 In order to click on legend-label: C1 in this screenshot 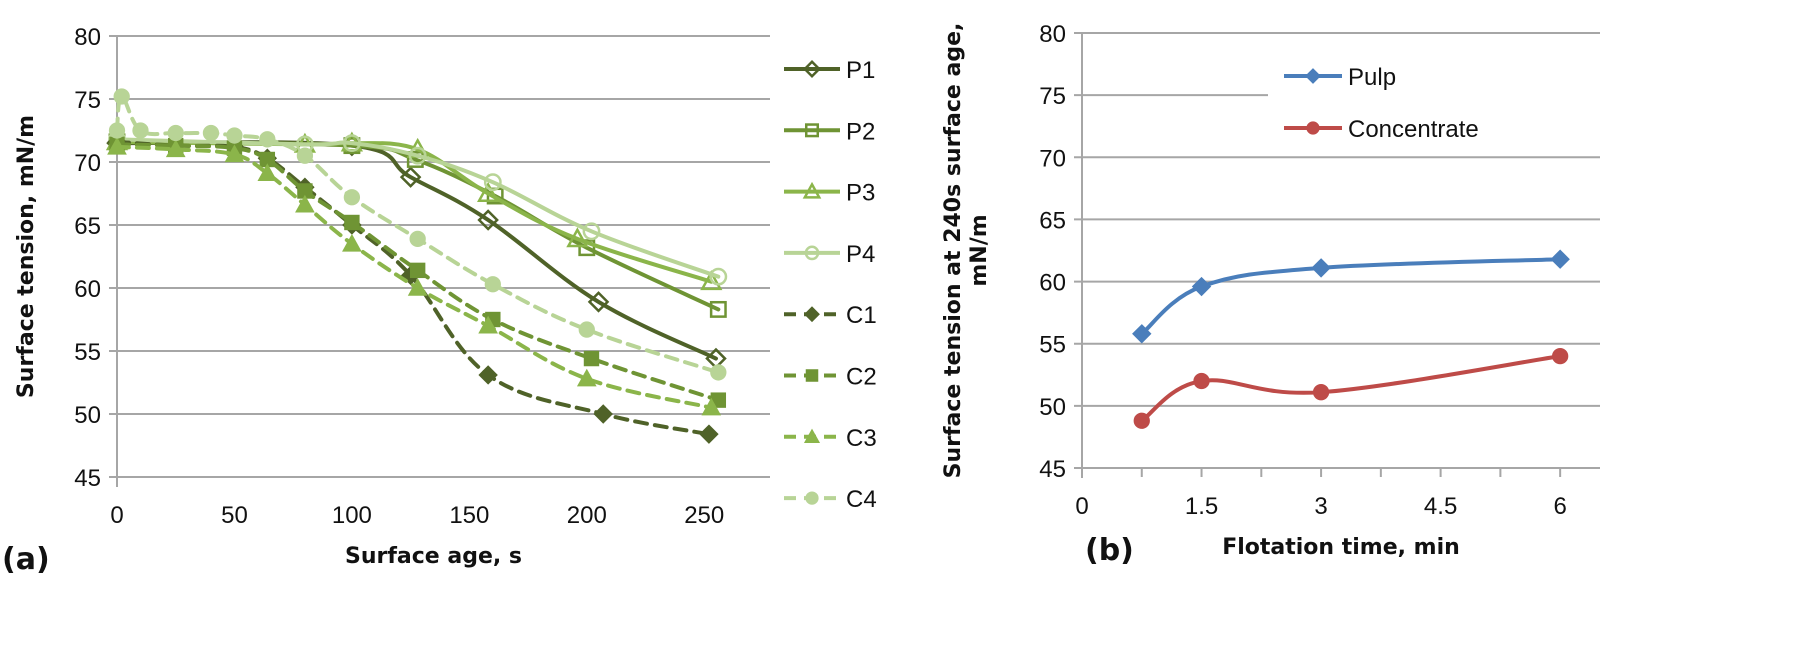, I will do `click(861, 315)`.